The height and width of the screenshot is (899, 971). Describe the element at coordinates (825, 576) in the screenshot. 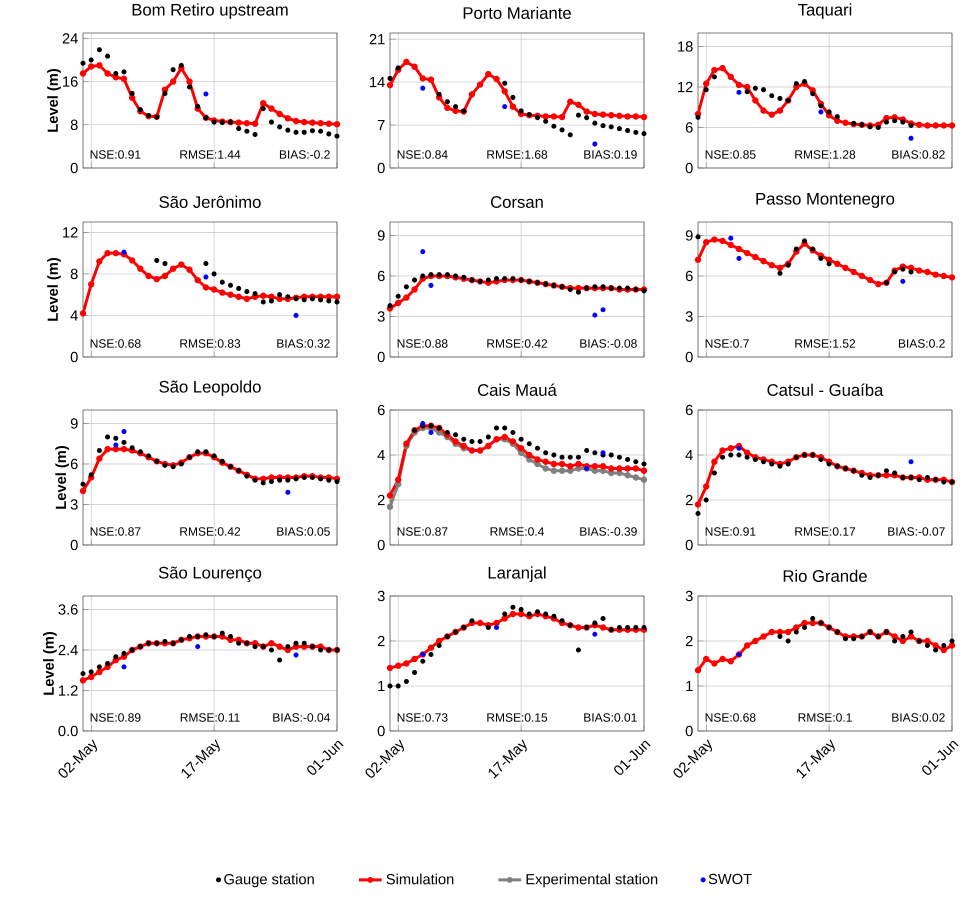

I see `chart-title: Rio Grande` at that location.